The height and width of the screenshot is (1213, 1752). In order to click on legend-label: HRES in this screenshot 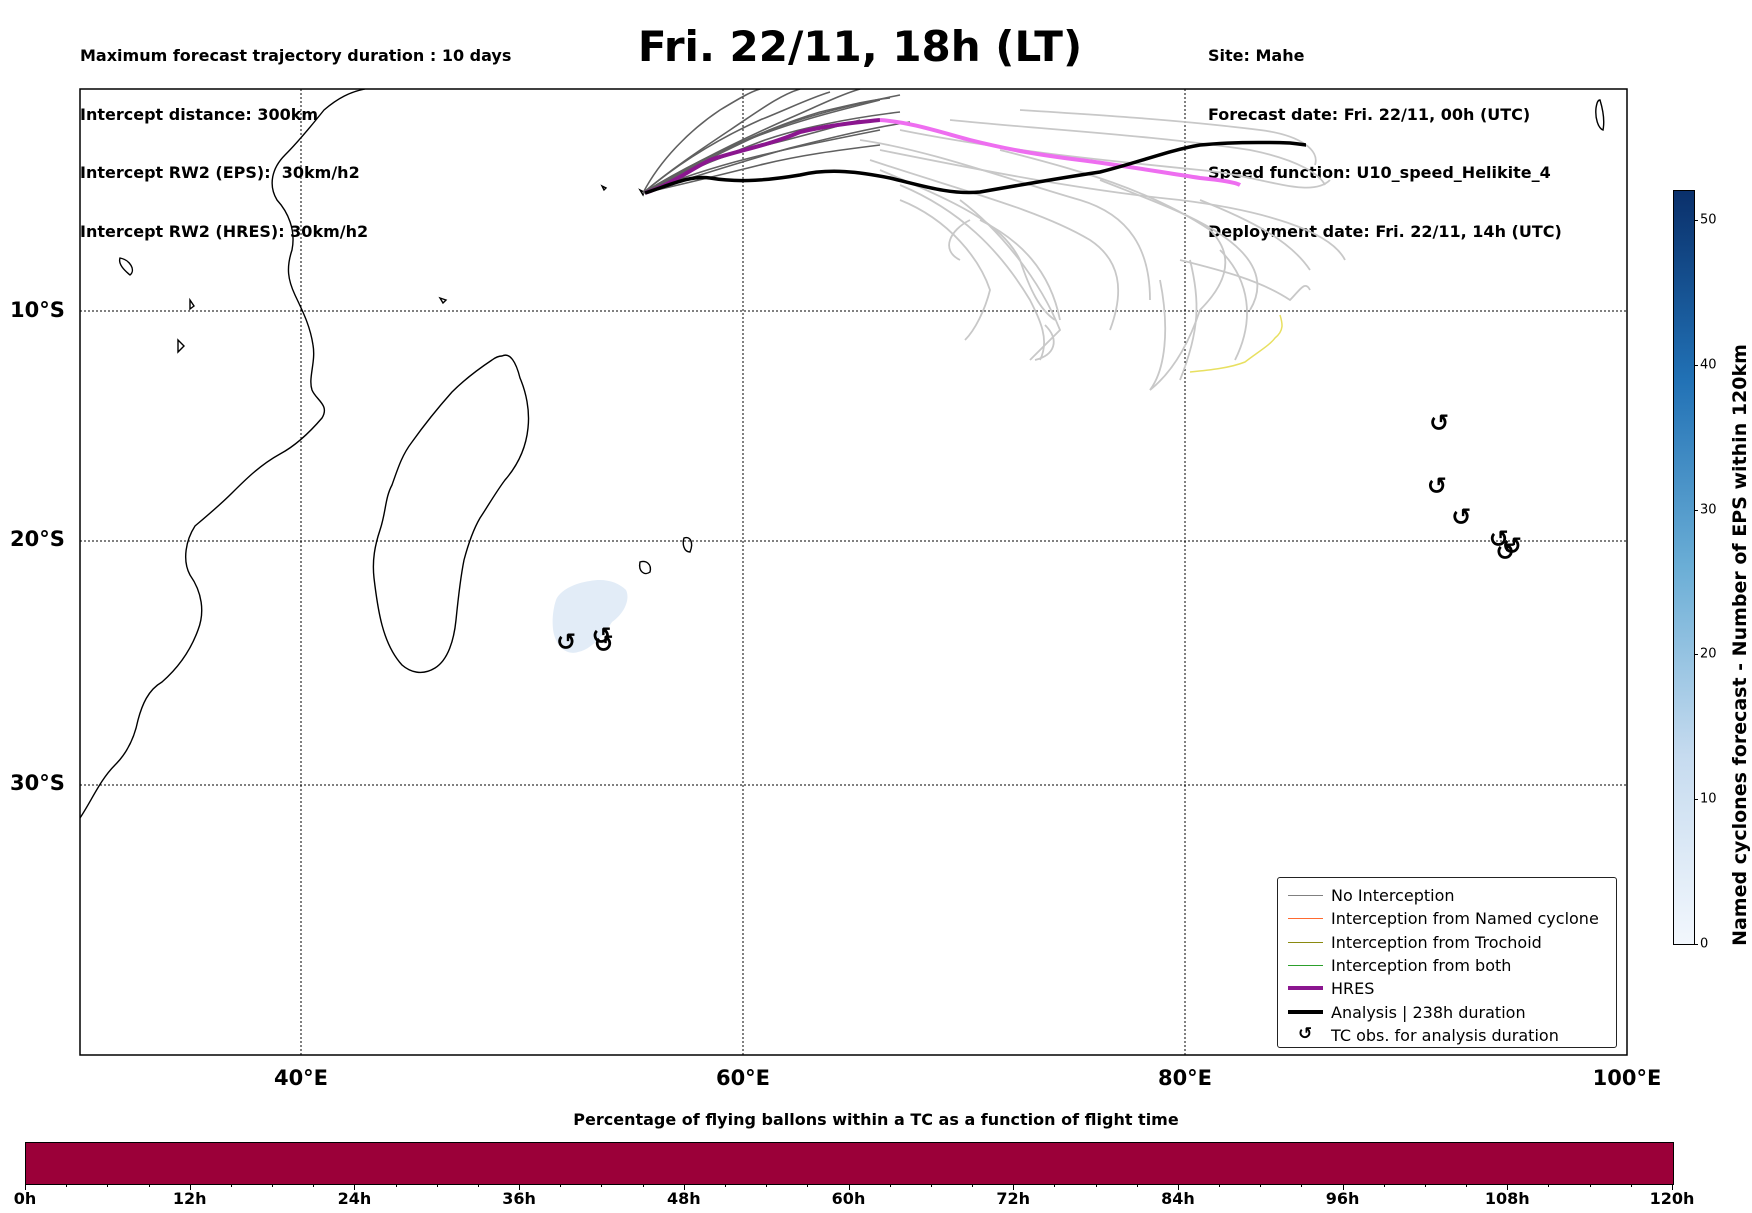, I will do `click(1353, 989)`.